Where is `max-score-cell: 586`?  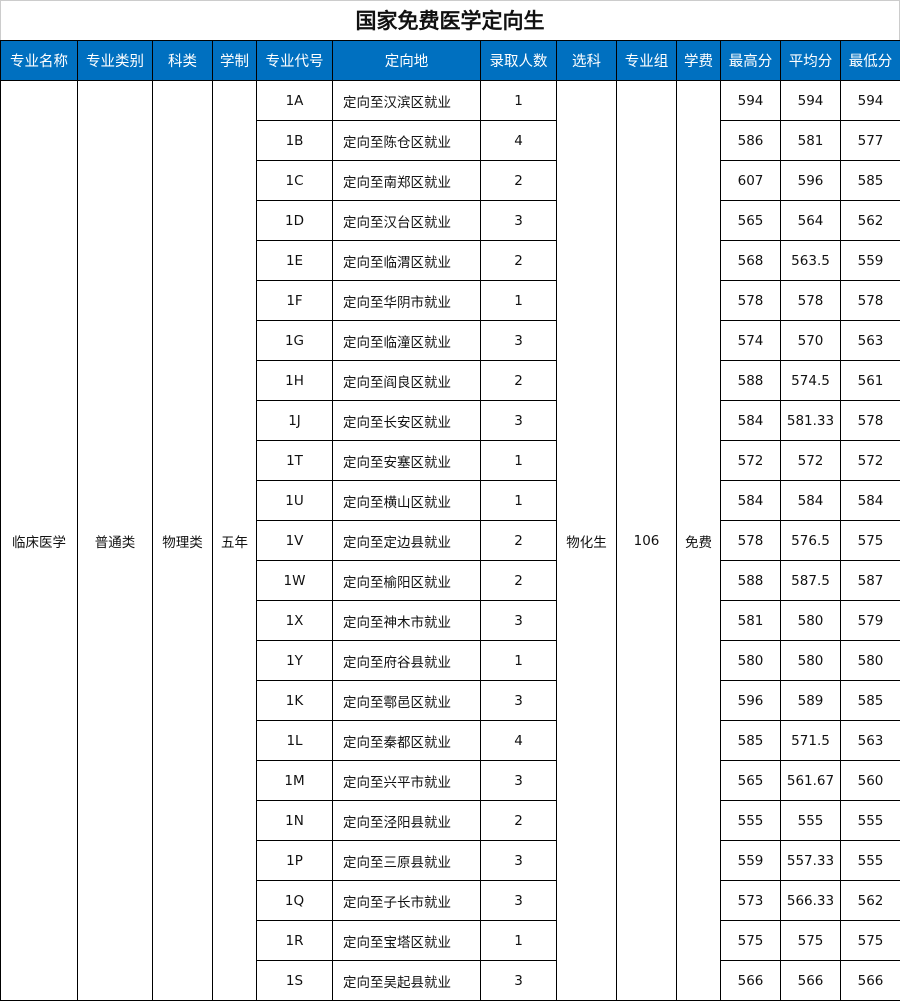 max-score-cell: 586 is located at coordinates (750, 140).